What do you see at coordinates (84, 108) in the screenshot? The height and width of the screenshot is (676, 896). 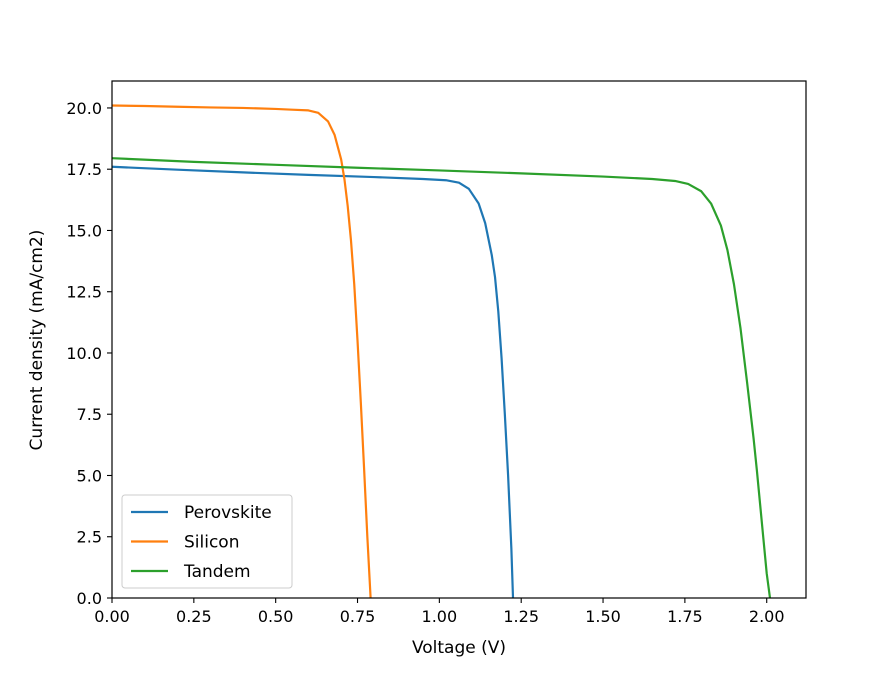 I see `y-tick-label: 20.0` at bounding box center [84, 108].